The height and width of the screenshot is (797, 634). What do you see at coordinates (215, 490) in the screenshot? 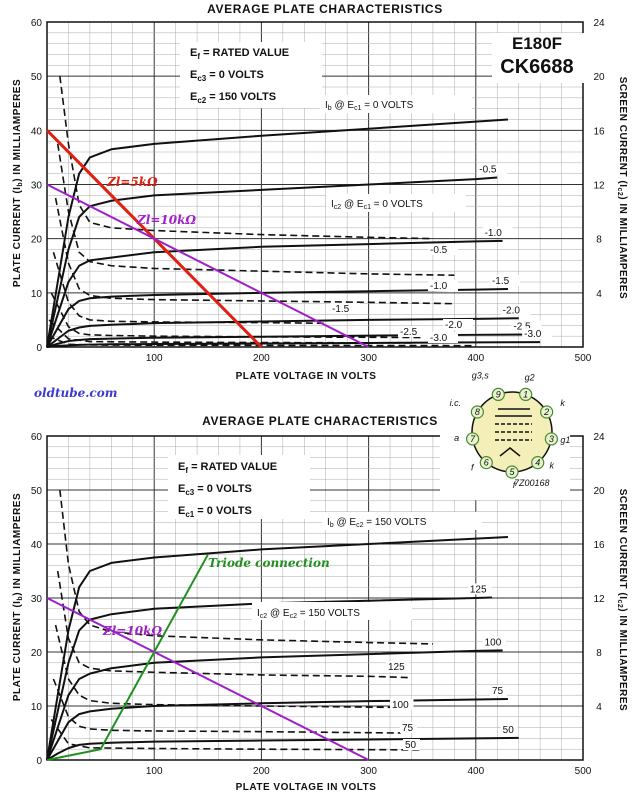
I see `bottom-condition-ec3: Ec3 = 0 VOLTS` at bounding box center [215, 490].